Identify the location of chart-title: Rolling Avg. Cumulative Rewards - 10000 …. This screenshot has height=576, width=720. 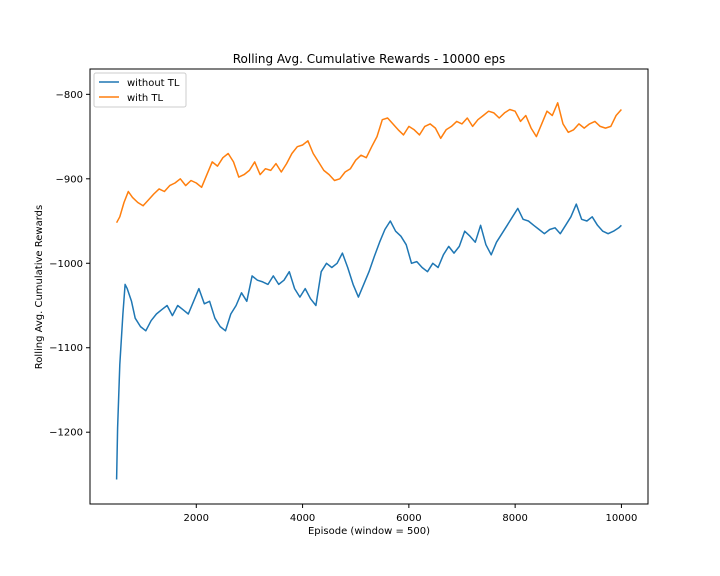
(369, 59).